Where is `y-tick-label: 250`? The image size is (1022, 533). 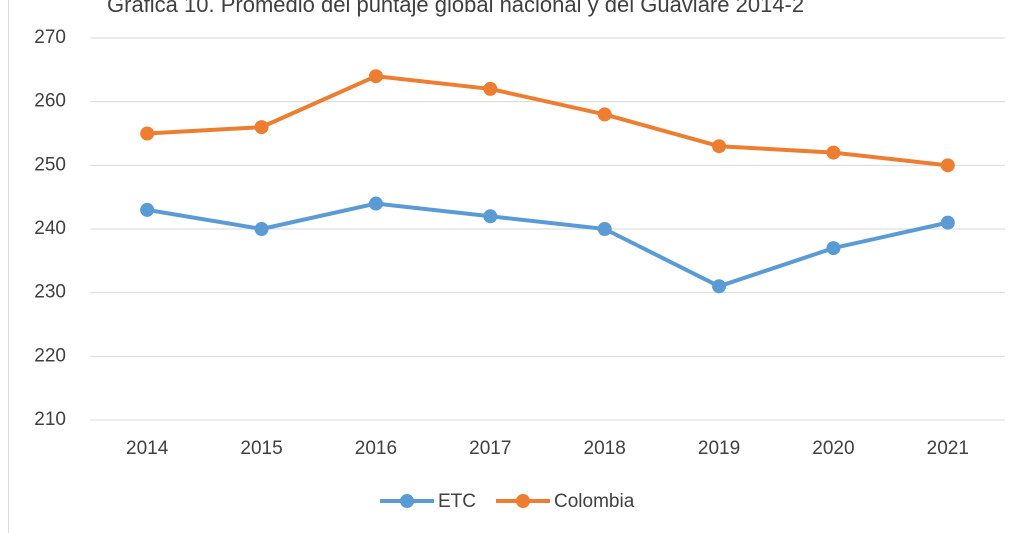 y-tick-label: 250 is located at coordinates (50, 164).